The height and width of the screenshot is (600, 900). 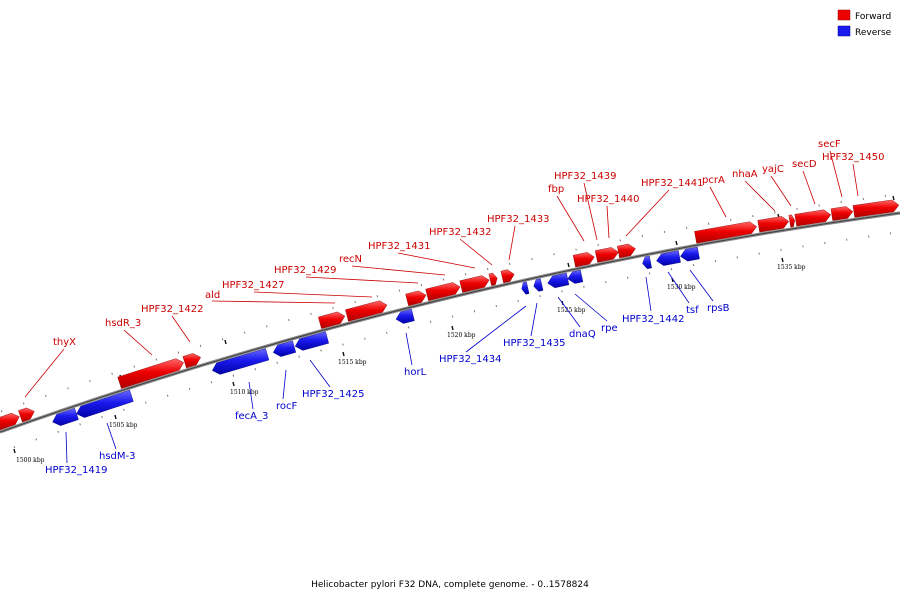 I want to click on leader-tsf, so click(x=678, y=287).